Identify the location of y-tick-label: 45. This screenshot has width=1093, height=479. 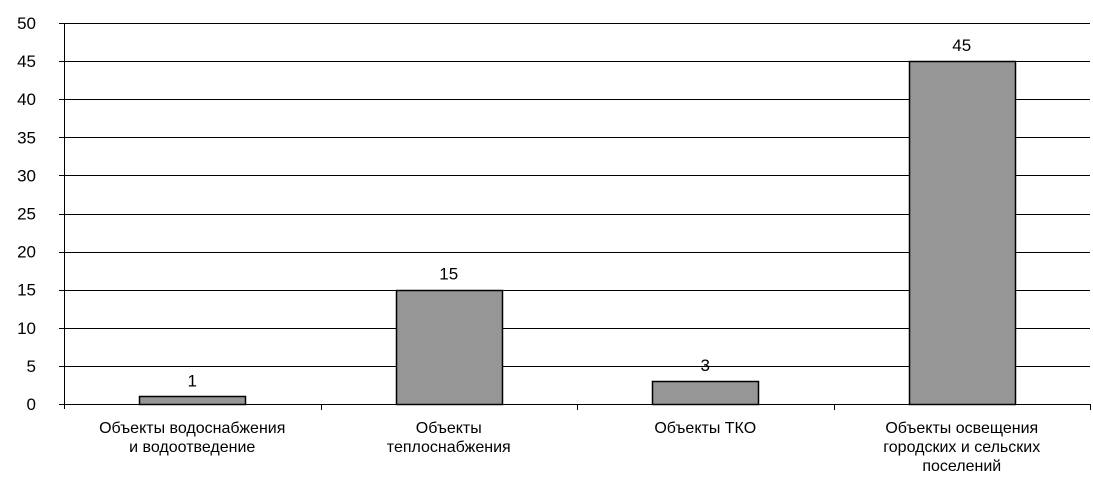
(26, 61).